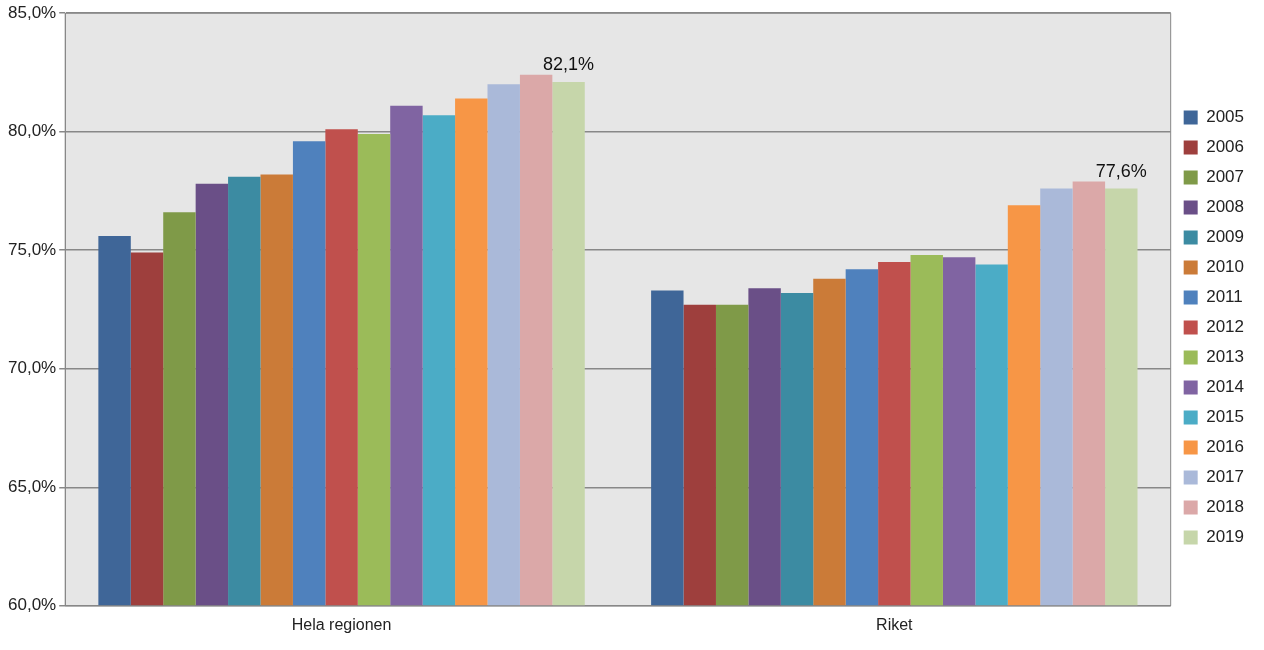 The image size is (1264, 650). Describe the element at coordinates (32, 131) in the screenshot. I see `y-tick-label: 80,0%` at that location.